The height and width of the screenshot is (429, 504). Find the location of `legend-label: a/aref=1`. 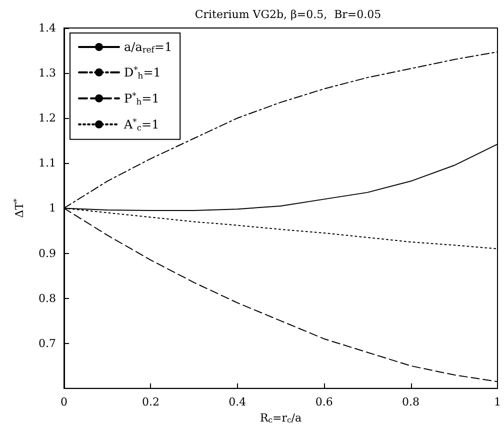

legend-label: a/aref=1 is located at coordinates (148, 47).